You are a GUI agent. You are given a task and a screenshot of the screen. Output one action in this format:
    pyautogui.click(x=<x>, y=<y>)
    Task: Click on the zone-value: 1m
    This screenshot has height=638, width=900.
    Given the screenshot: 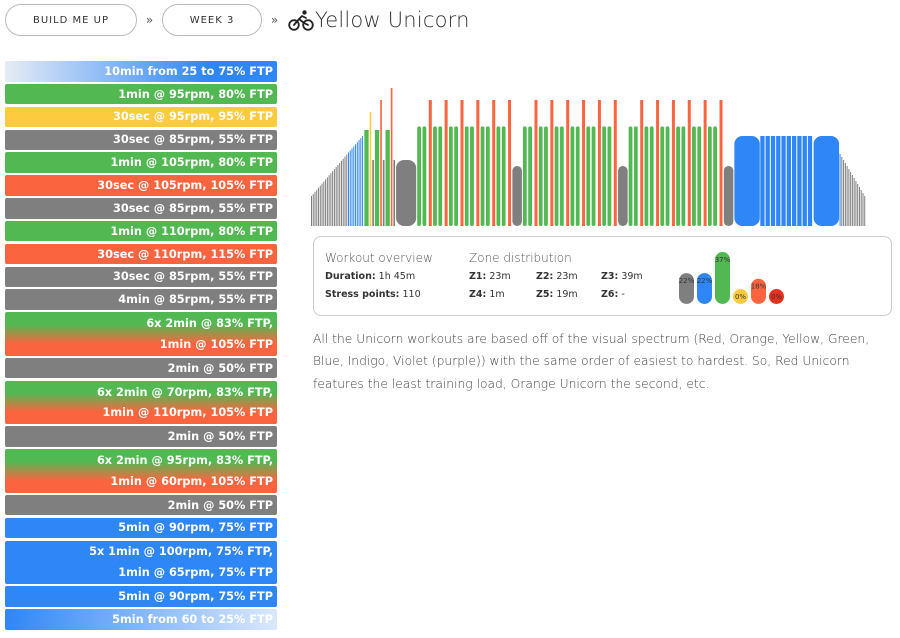 What is the action you would take?
    pyautogui.click(x=497, y=294)
    